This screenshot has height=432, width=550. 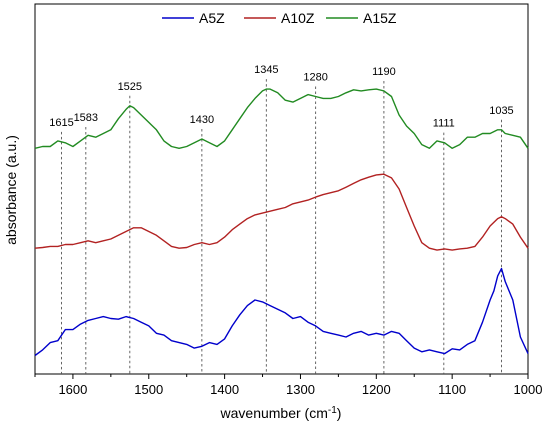 What do you see at coordinates (444, 124) in the screenshot?
I see `peak-label-1111: 1111` at bounding box center [444, 124].